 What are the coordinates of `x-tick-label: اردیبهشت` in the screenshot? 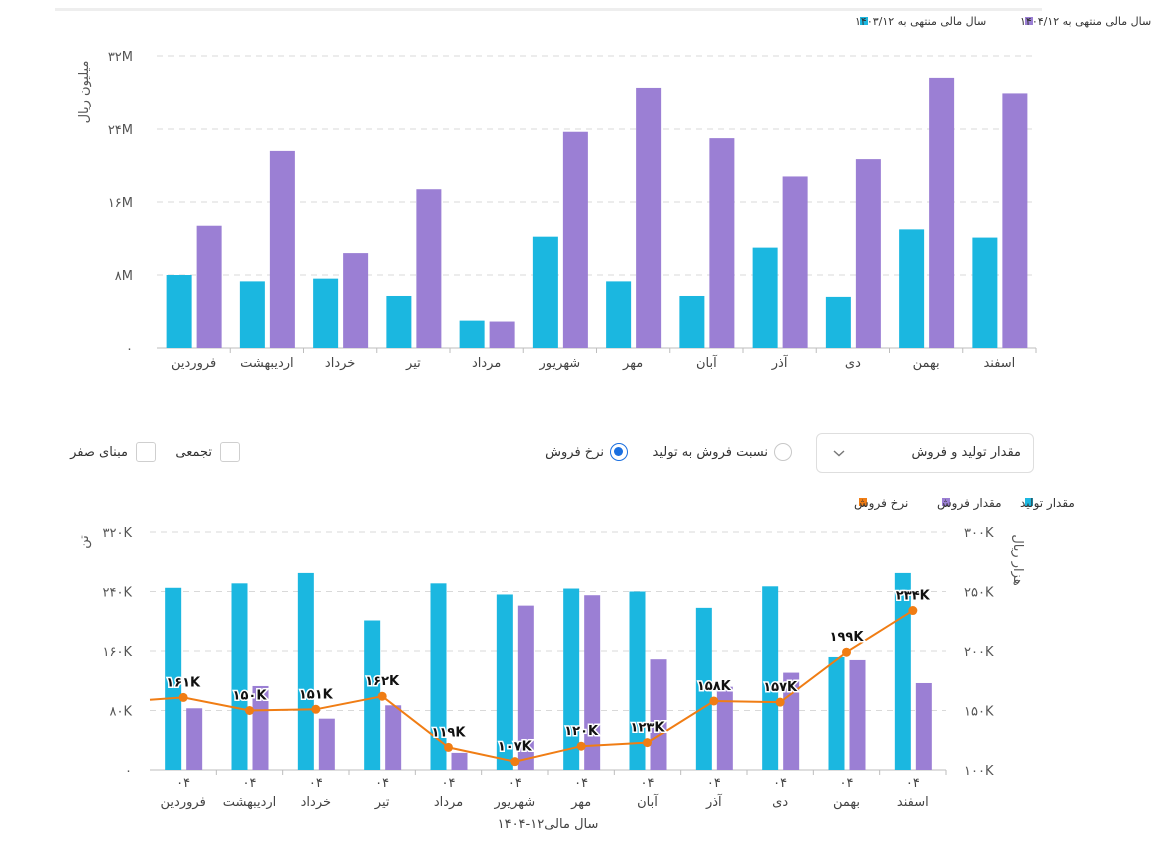 It's located at (267, 363).